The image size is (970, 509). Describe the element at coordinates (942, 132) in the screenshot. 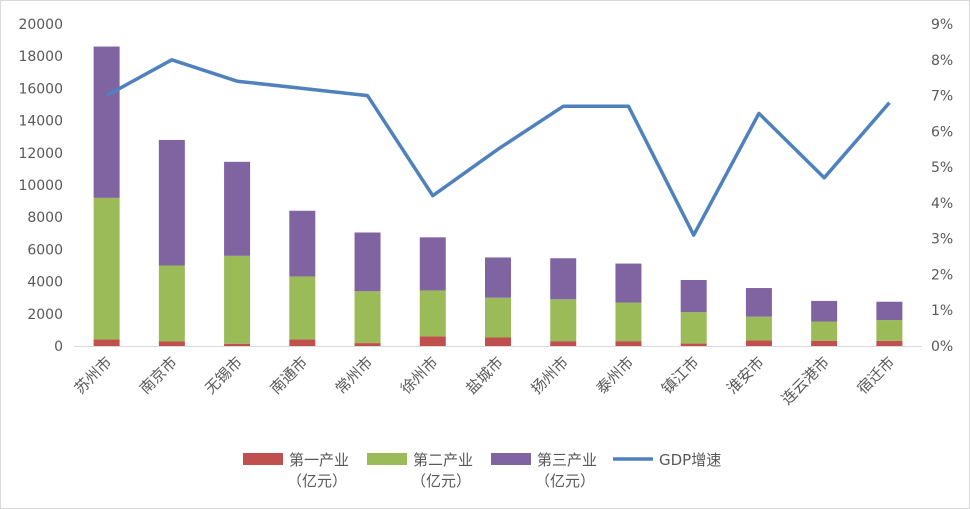

I see `y-right-tick-label: 6%` at that location.